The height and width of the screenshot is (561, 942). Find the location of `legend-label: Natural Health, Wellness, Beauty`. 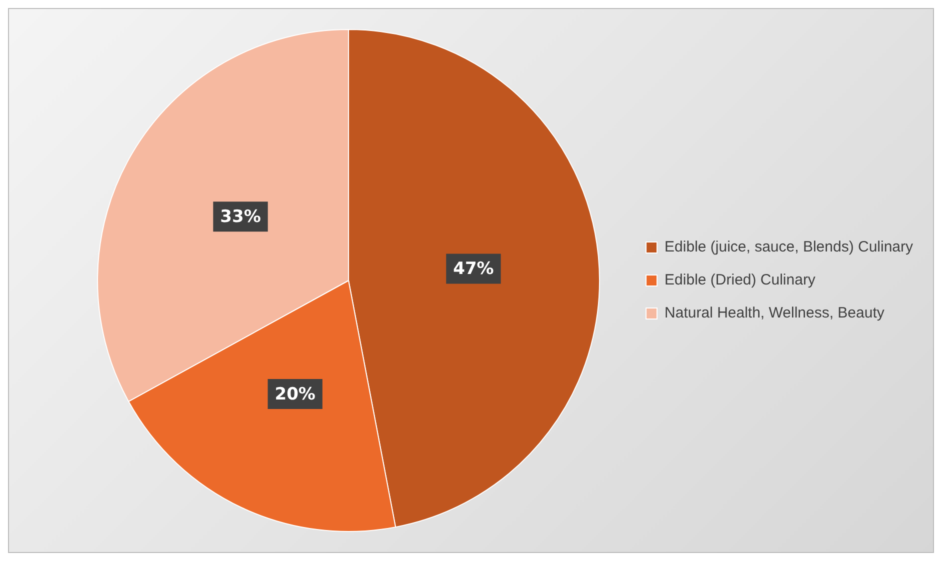

legend-label: Natural Health, Wellness, Beauty is located at coordinates (774, 313).